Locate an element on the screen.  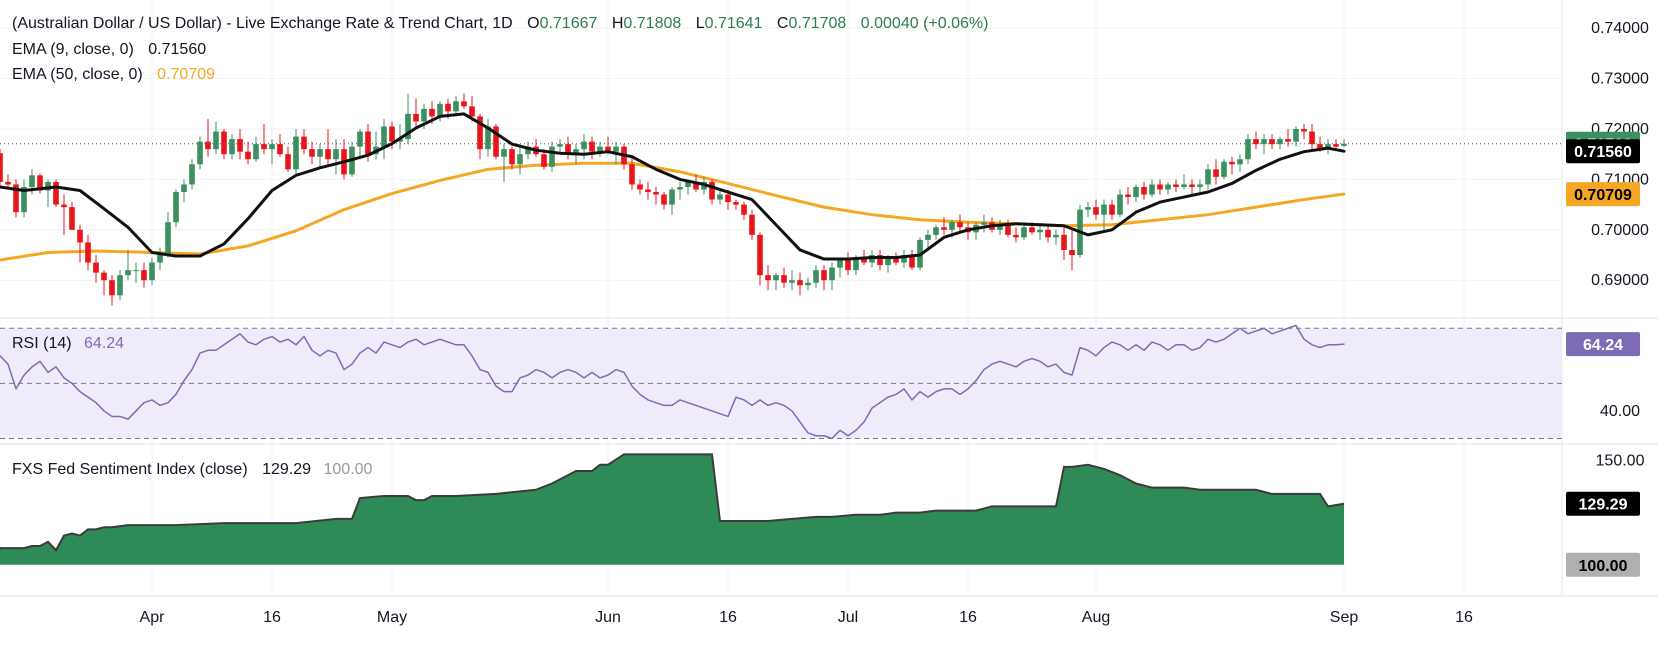
fxs-area is located at coordinates (672, 509).